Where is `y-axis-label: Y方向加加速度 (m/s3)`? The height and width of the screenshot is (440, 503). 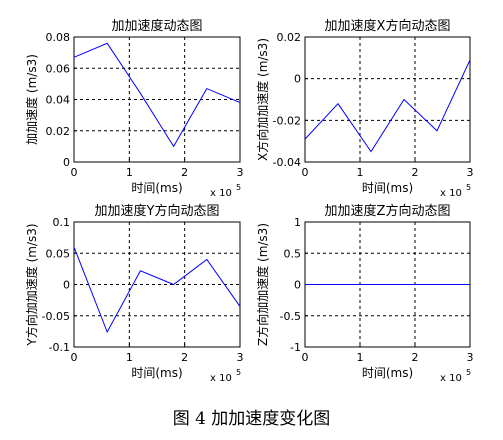
y-axis-label: Y方向加加速度 (m/s3) is located at coordinates (31, 284).